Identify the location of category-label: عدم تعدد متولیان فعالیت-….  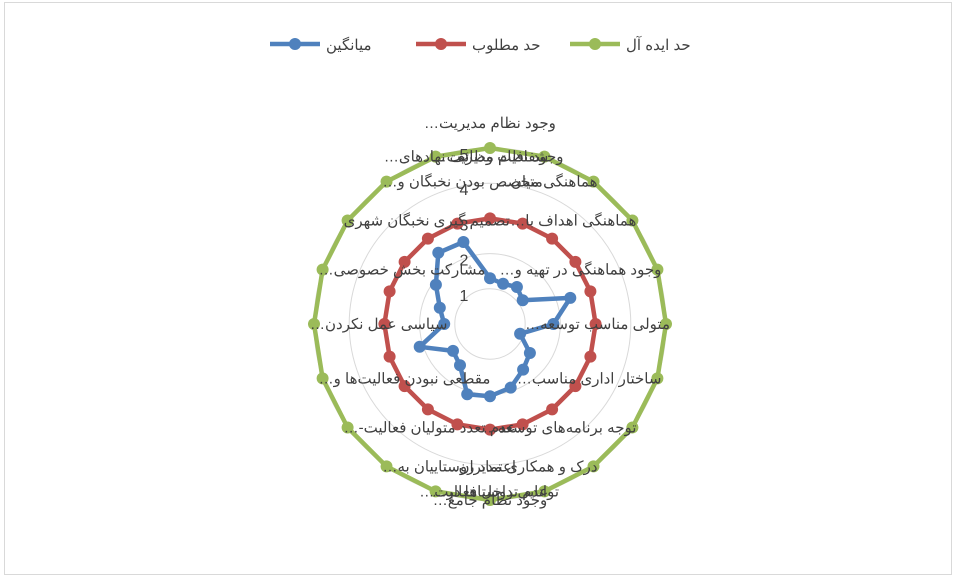
(430, 428).